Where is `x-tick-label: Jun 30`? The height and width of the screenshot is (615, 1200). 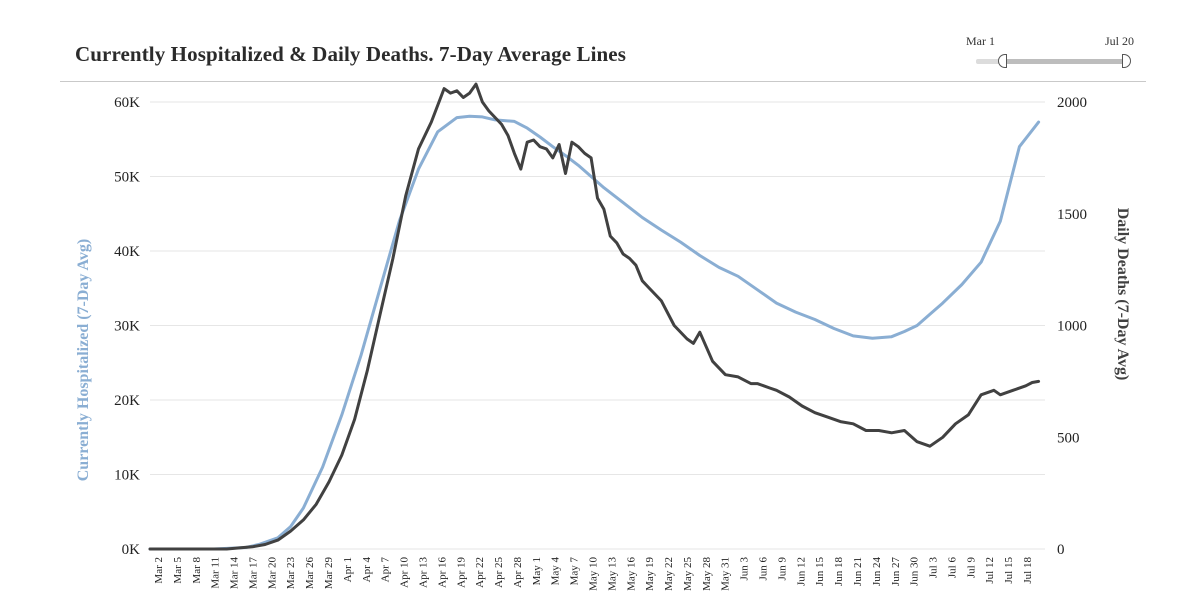 x-tick-label: Jun 30 is located at coordinates (915, 572).